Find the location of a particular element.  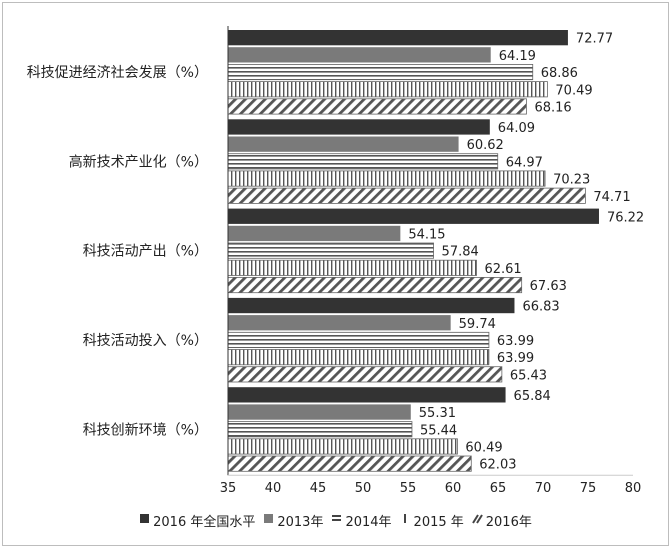

bar-value-label: 62.61 is located at coordinates (502, 269).